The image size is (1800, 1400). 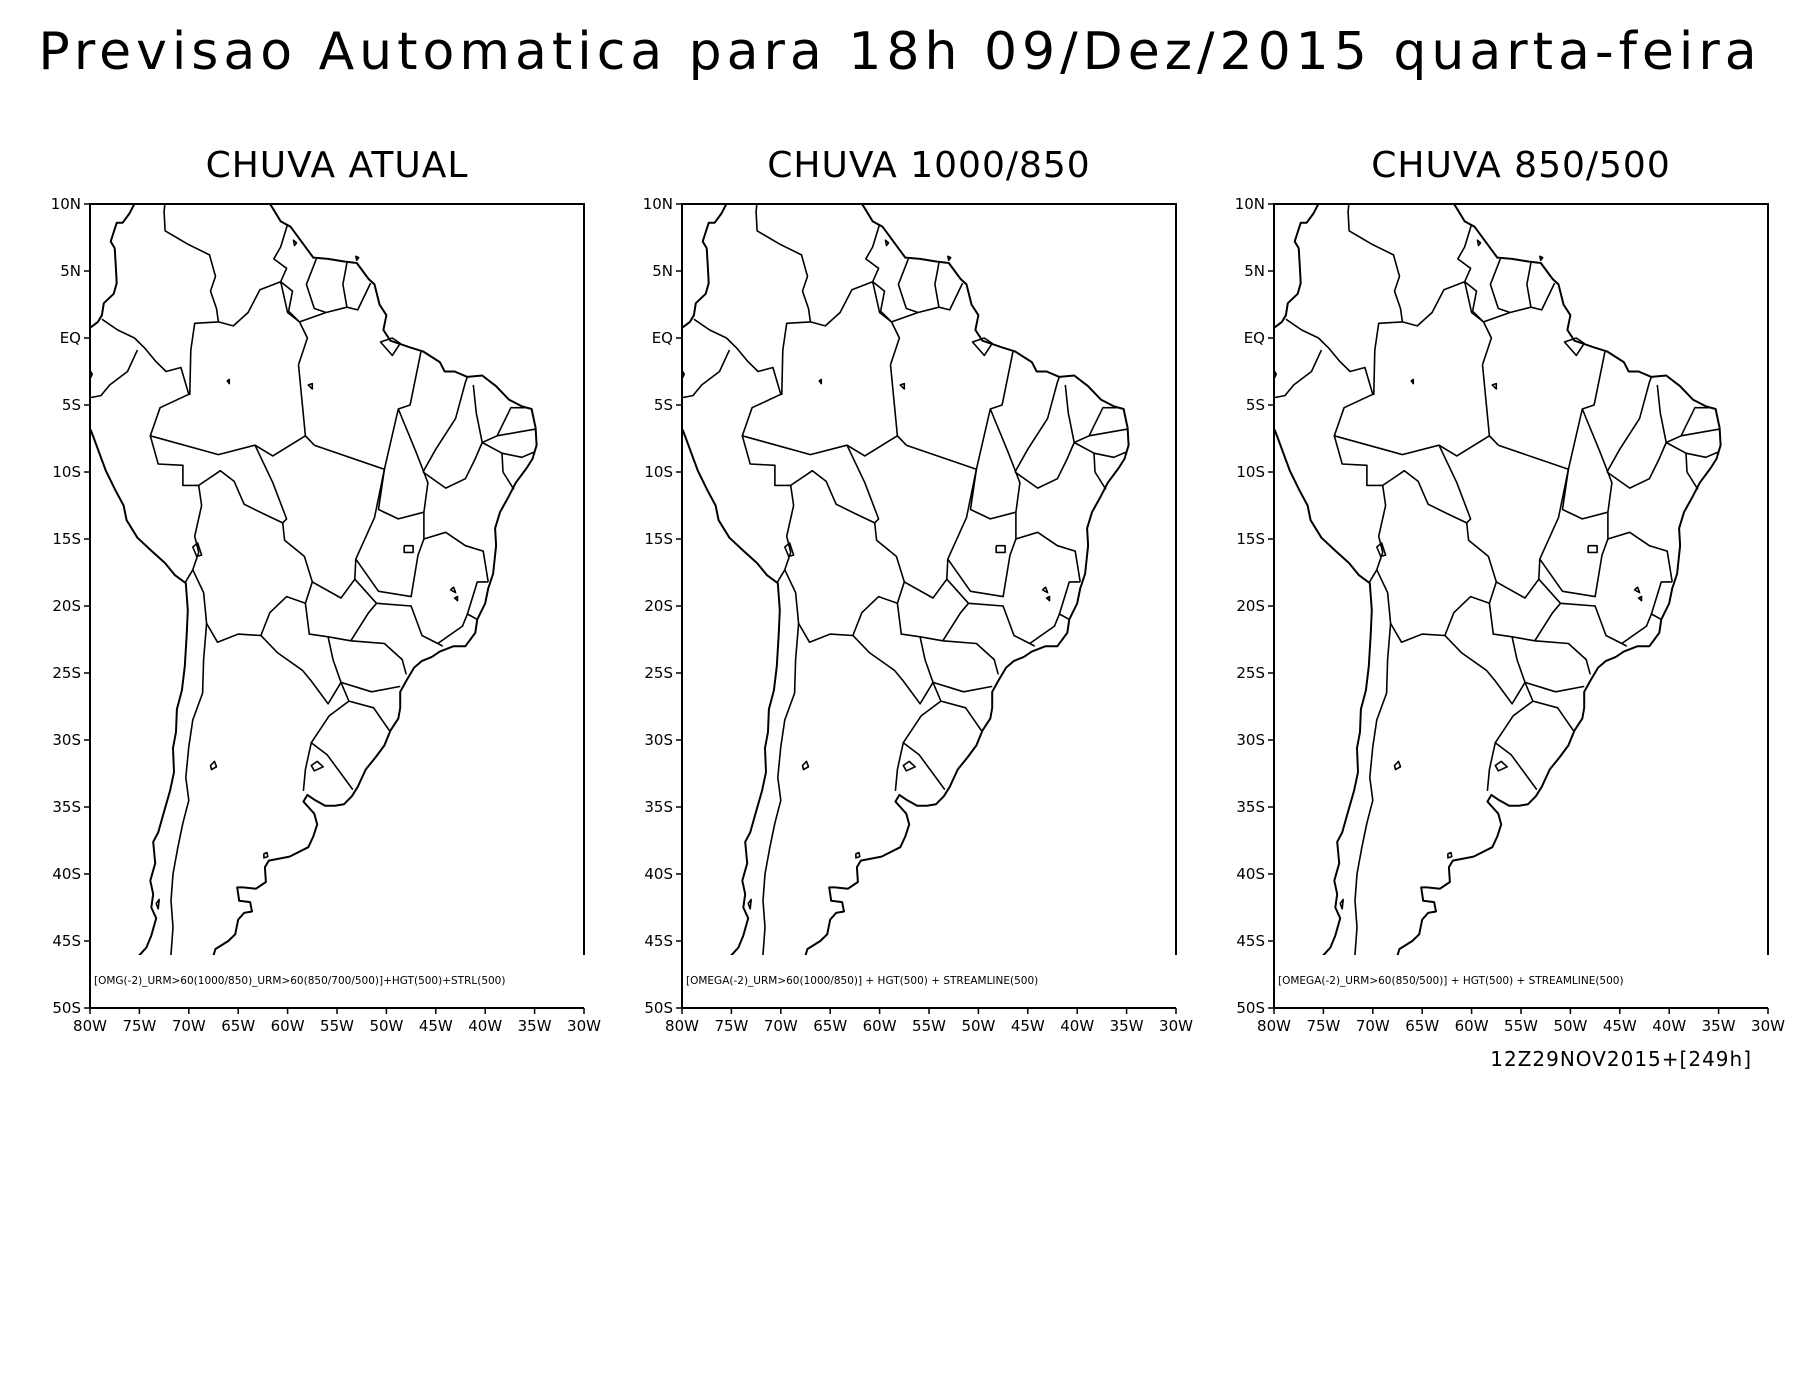 What do you see at coordinates (1176, 1026) in the screenshot?
I see `lon-tick-label: 30W` at bounding box center [1176, 1026].